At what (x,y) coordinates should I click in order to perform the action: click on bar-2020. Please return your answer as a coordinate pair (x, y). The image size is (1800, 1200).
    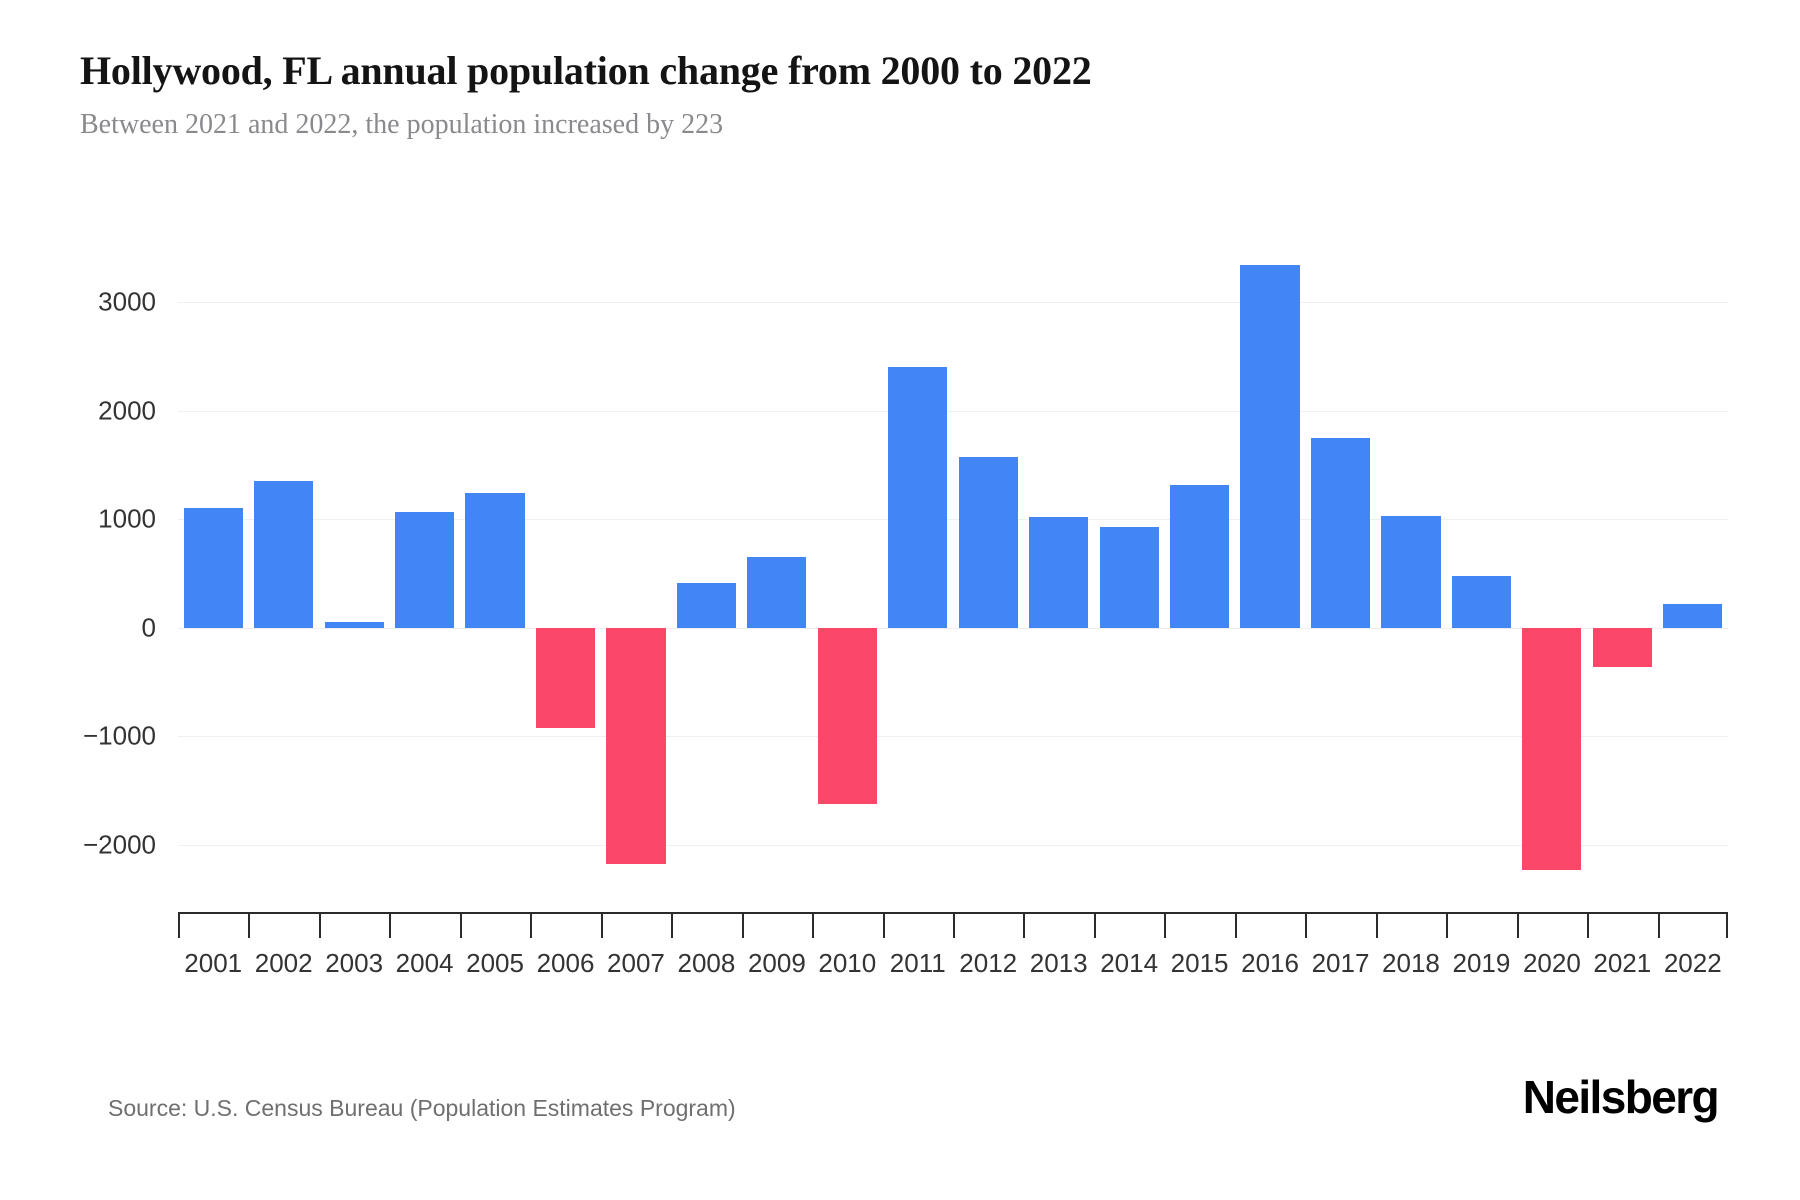
    Looking at the image, I should click on (1552, 748).